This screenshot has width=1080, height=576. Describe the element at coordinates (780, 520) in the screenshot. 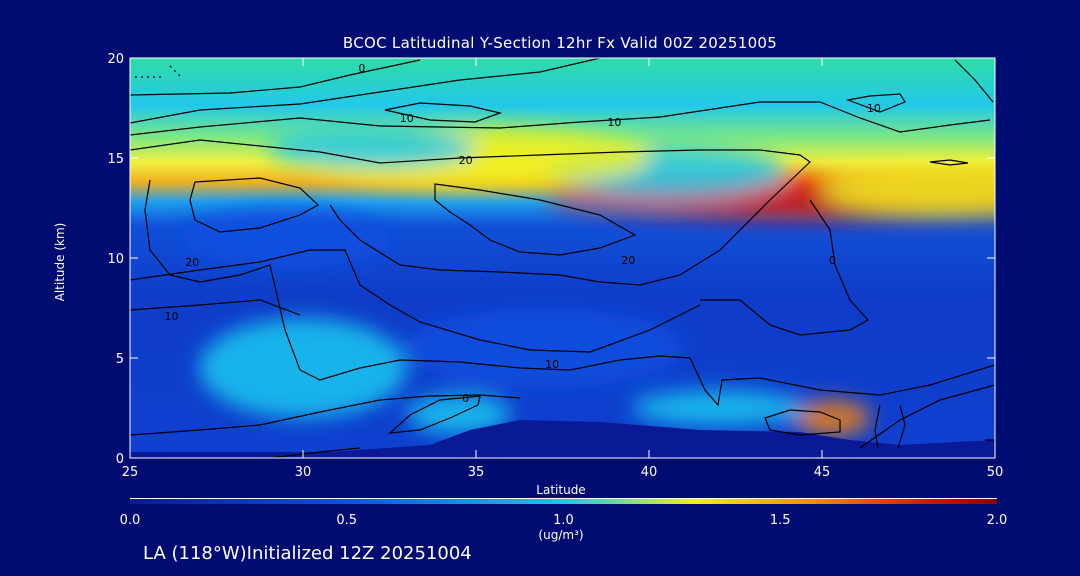

I see `colorbar-tick-label: 1.5` at that location.